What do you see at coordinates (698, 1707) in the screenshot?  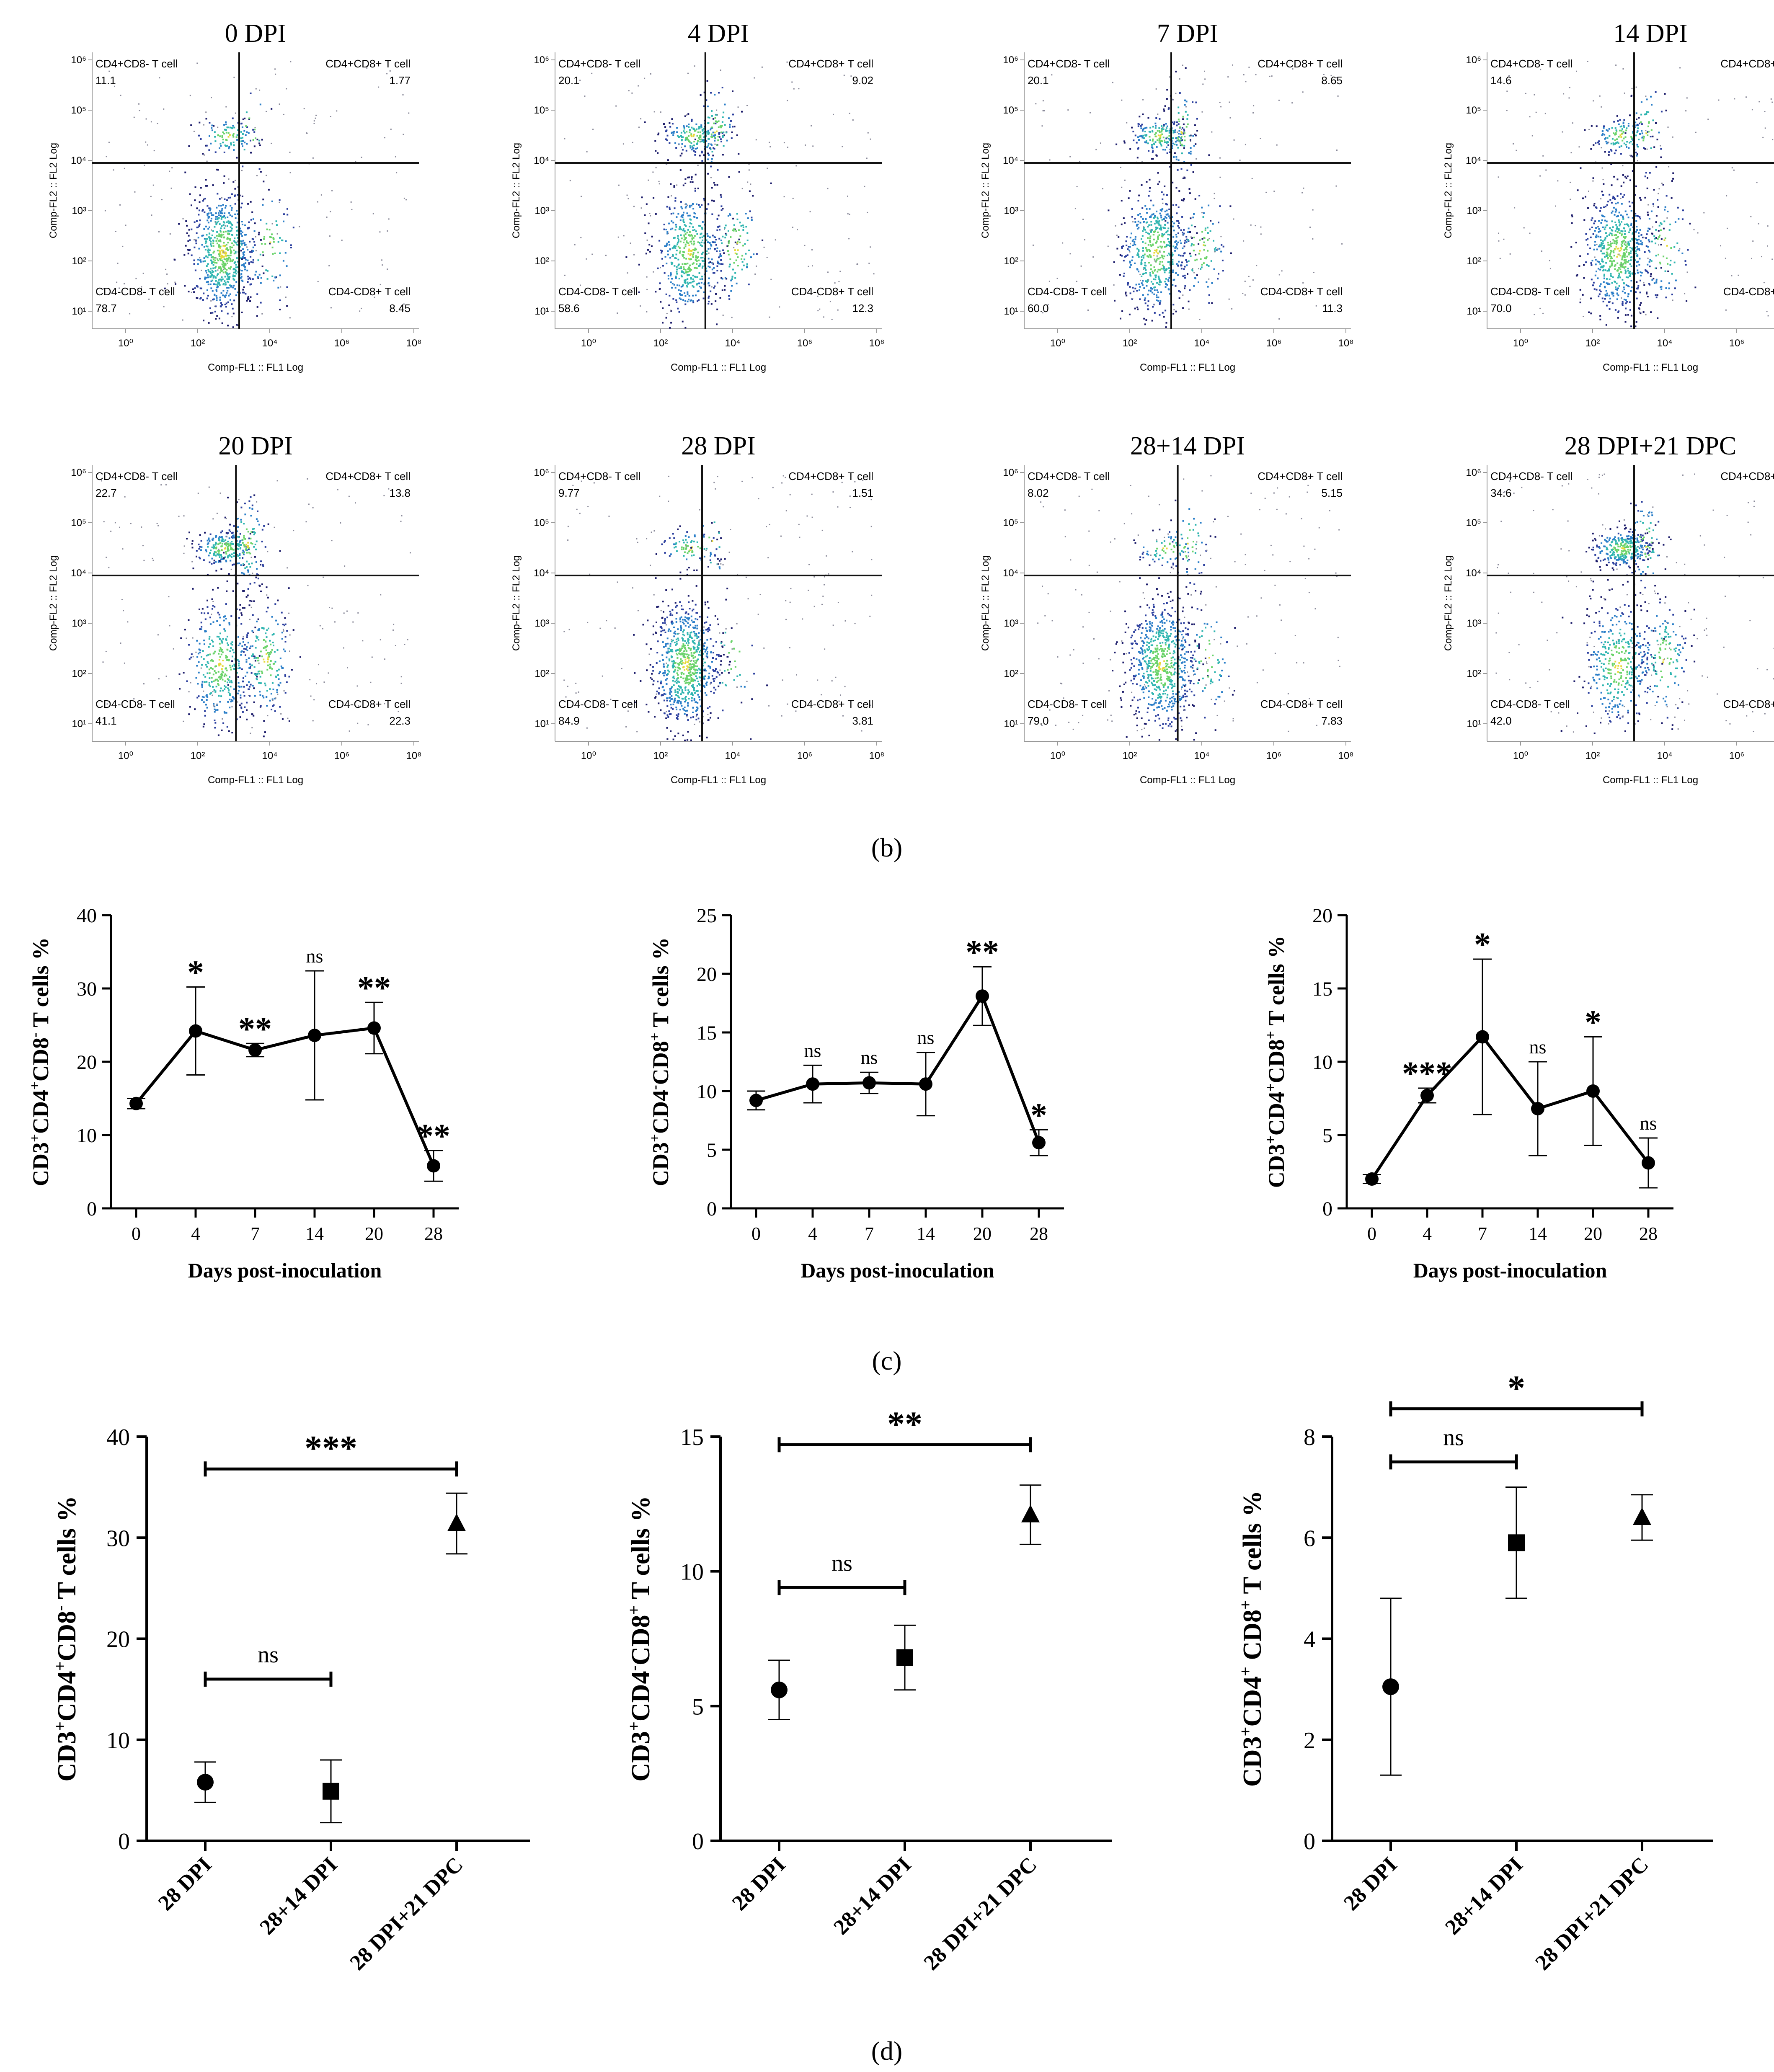 I see `y-tick-label: 5` at bounding box center [698, 1707].